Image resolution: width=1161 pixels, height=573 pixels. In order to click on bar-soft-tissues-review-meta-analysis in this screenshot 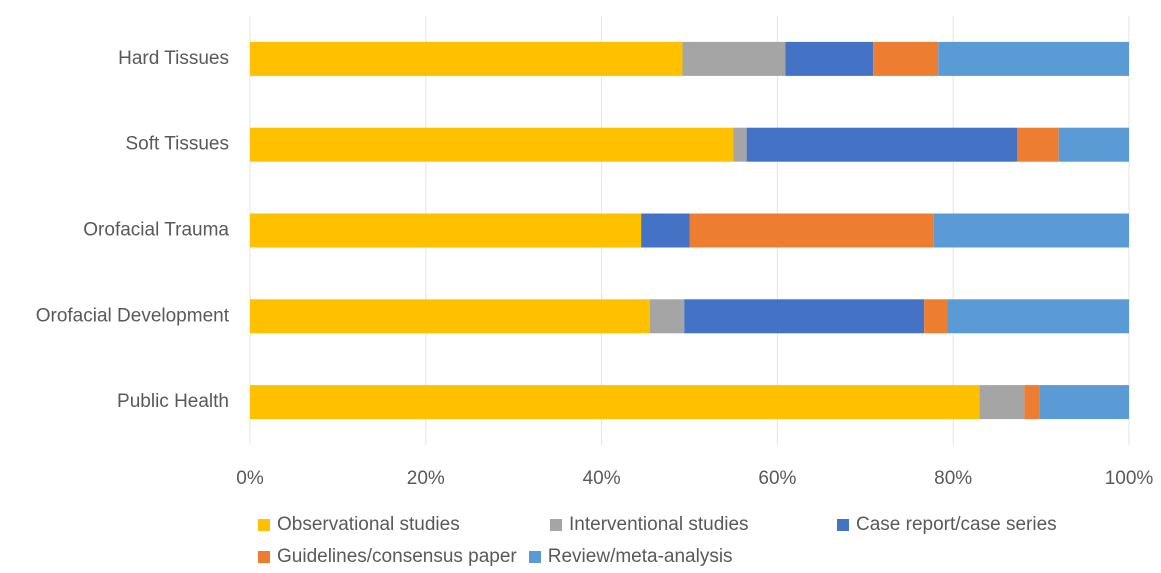, I will do `click(1093, 144)`.